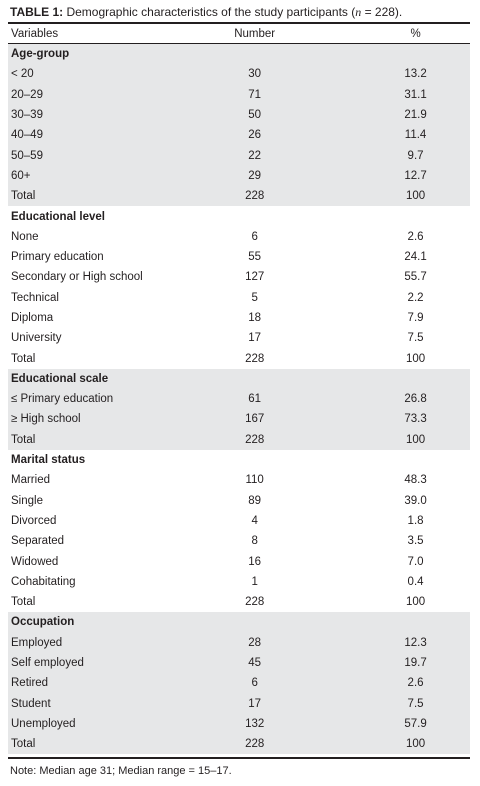  What do you see at coordinates (239, 758) in the screenshot?
I see `bottom-rule` at bounding box center [239, 758].